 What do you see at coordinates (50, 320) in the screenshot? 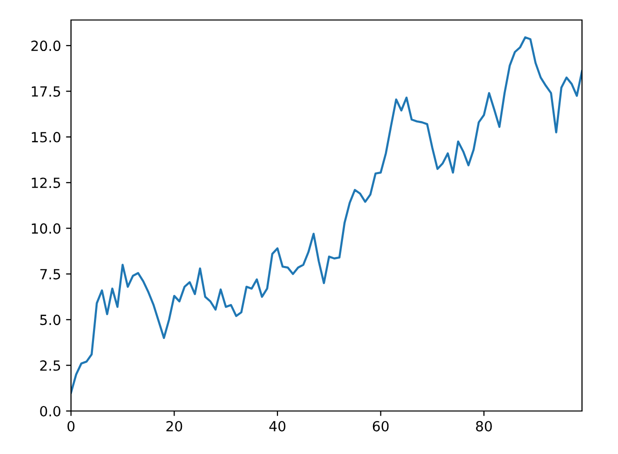
I see `y-tick-label: 5.0` at bounding box center [50, 320].